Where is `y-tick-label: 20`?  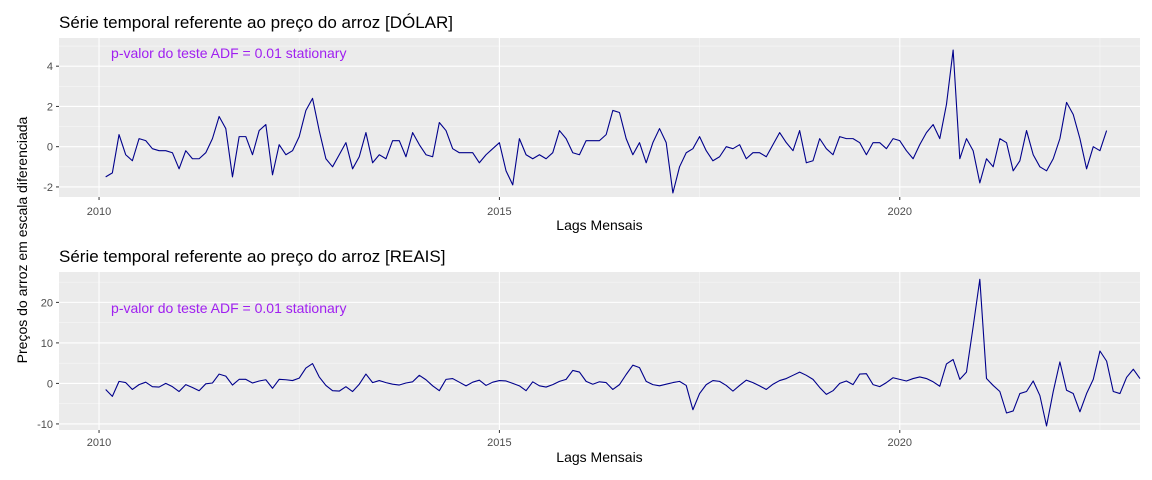
y-tick-label: 20 is located at coordinates (47, 303).